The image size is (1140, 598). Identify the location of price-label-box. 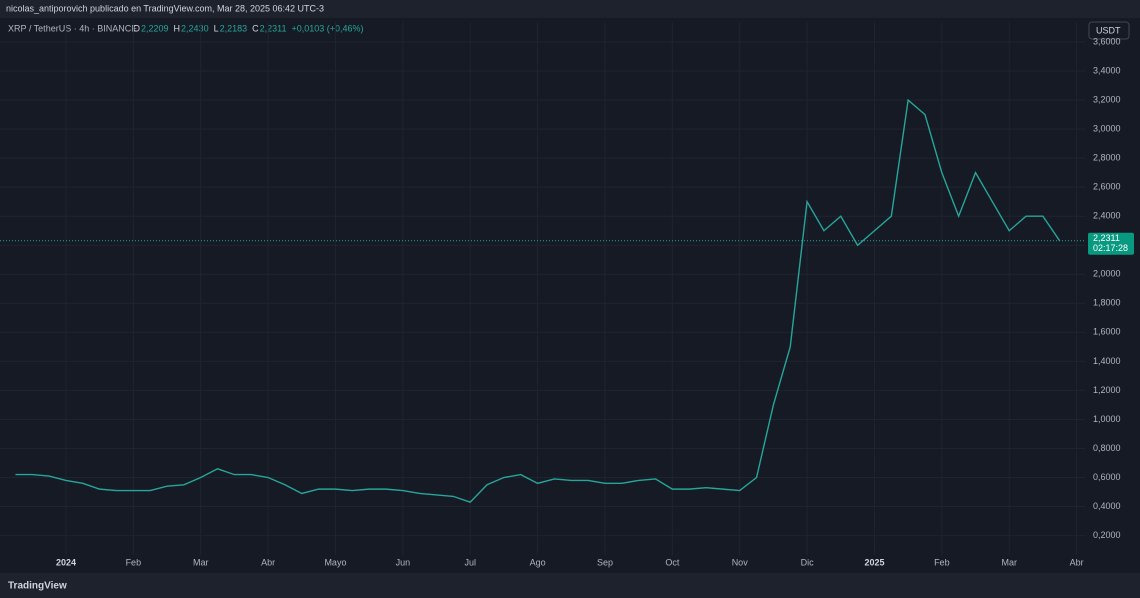
(1111, 243).